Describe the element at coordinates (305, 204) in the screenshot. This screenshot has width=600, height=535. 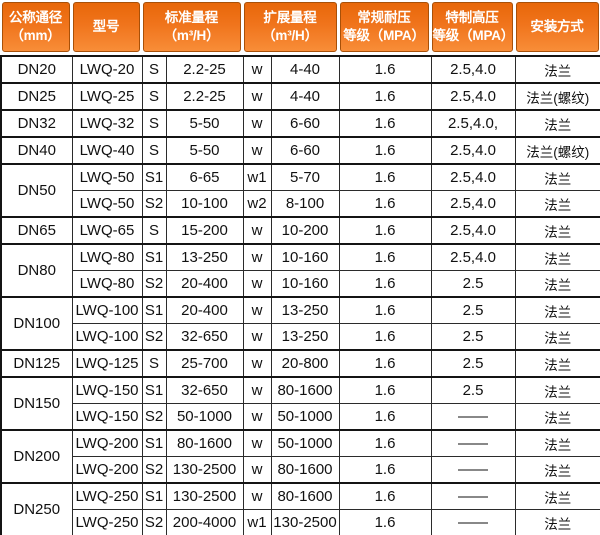
I see `cell-extended-range: 8-100` at that location.